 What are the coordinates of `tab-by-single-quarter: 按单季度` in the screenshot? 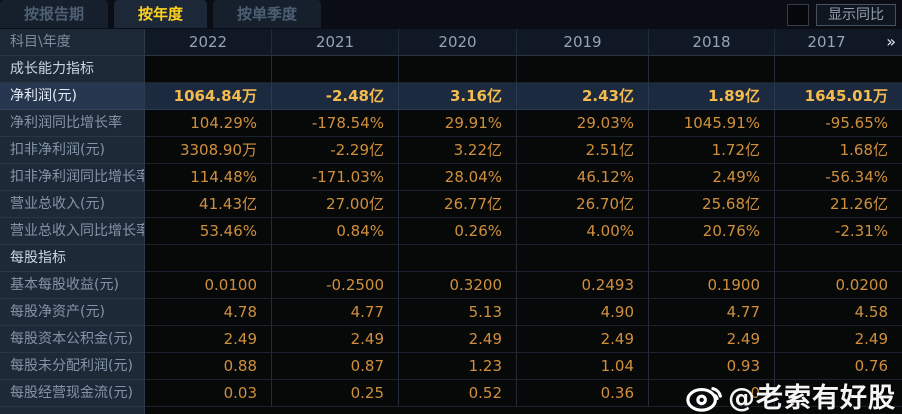 It's located at (267, 14).